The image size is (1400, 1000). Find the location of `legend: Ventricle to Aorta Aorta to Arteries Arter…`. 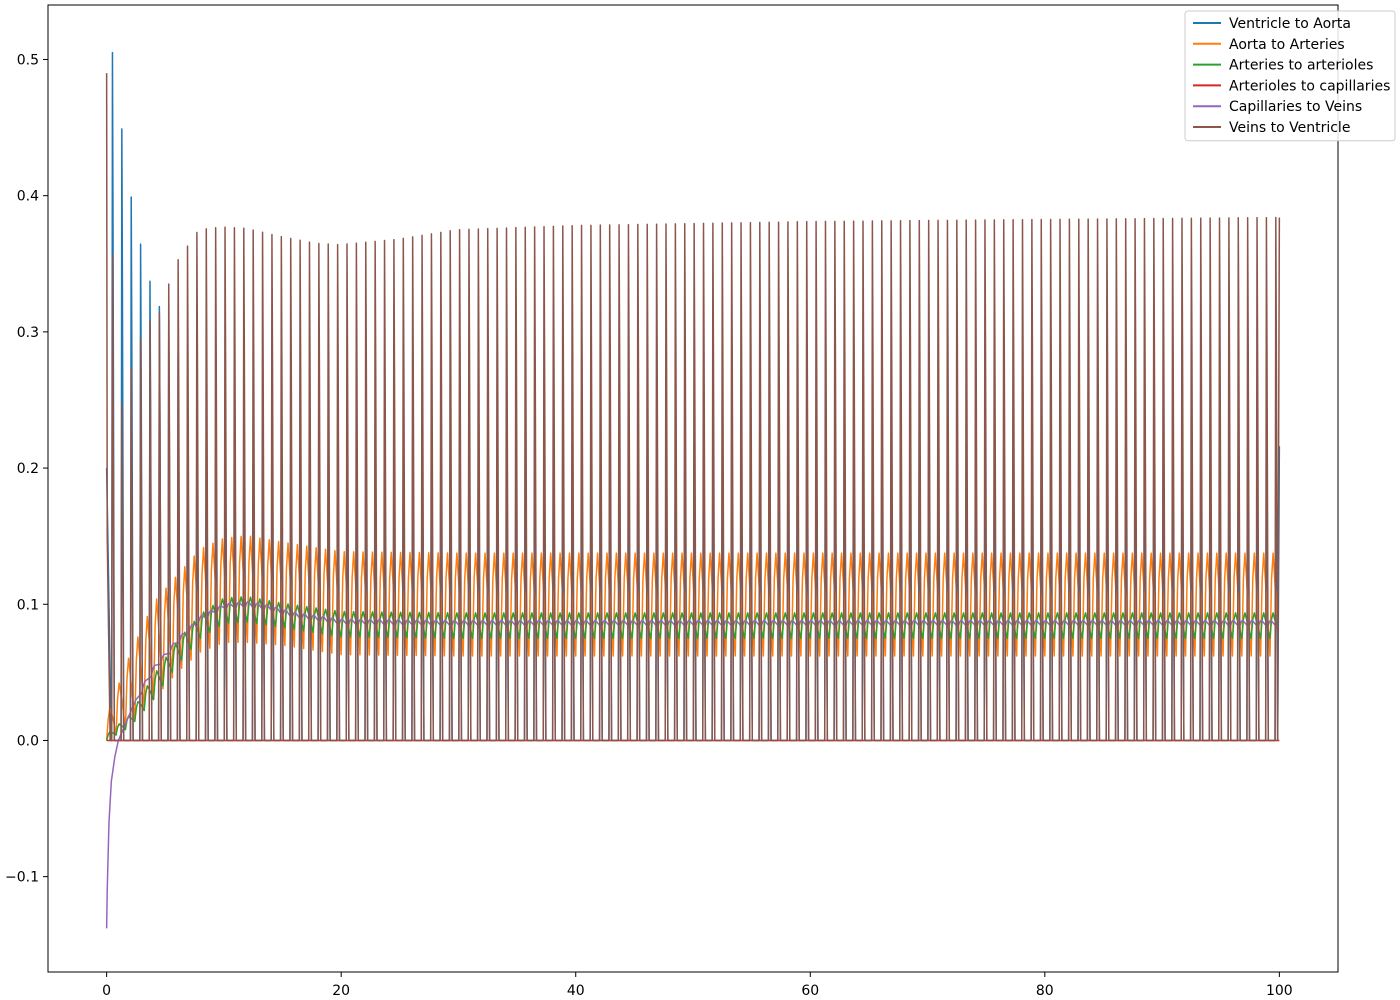

legend: Ventricle to Aorta Aorta to Arteries Arter… is located at coordinates (1290, 76).